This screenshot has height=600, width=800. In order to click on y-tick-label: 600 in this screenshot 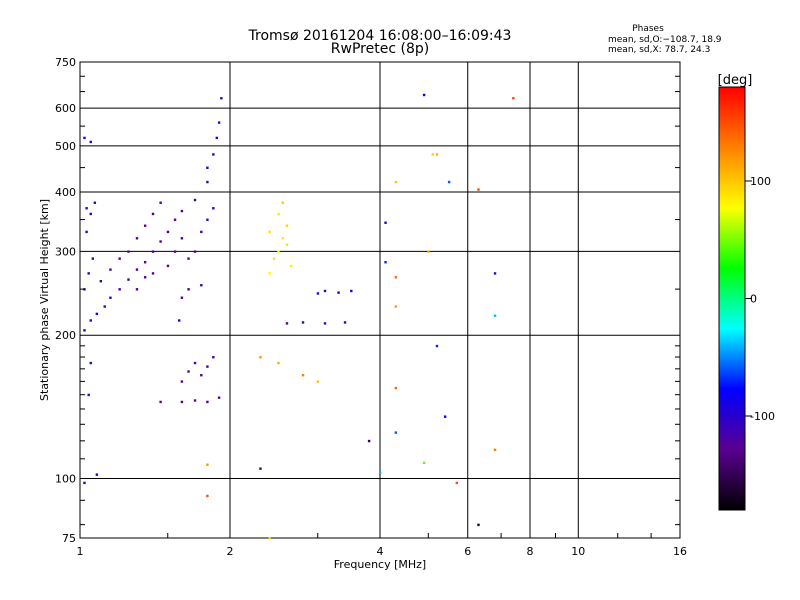, I will do `click(65, 108)`.